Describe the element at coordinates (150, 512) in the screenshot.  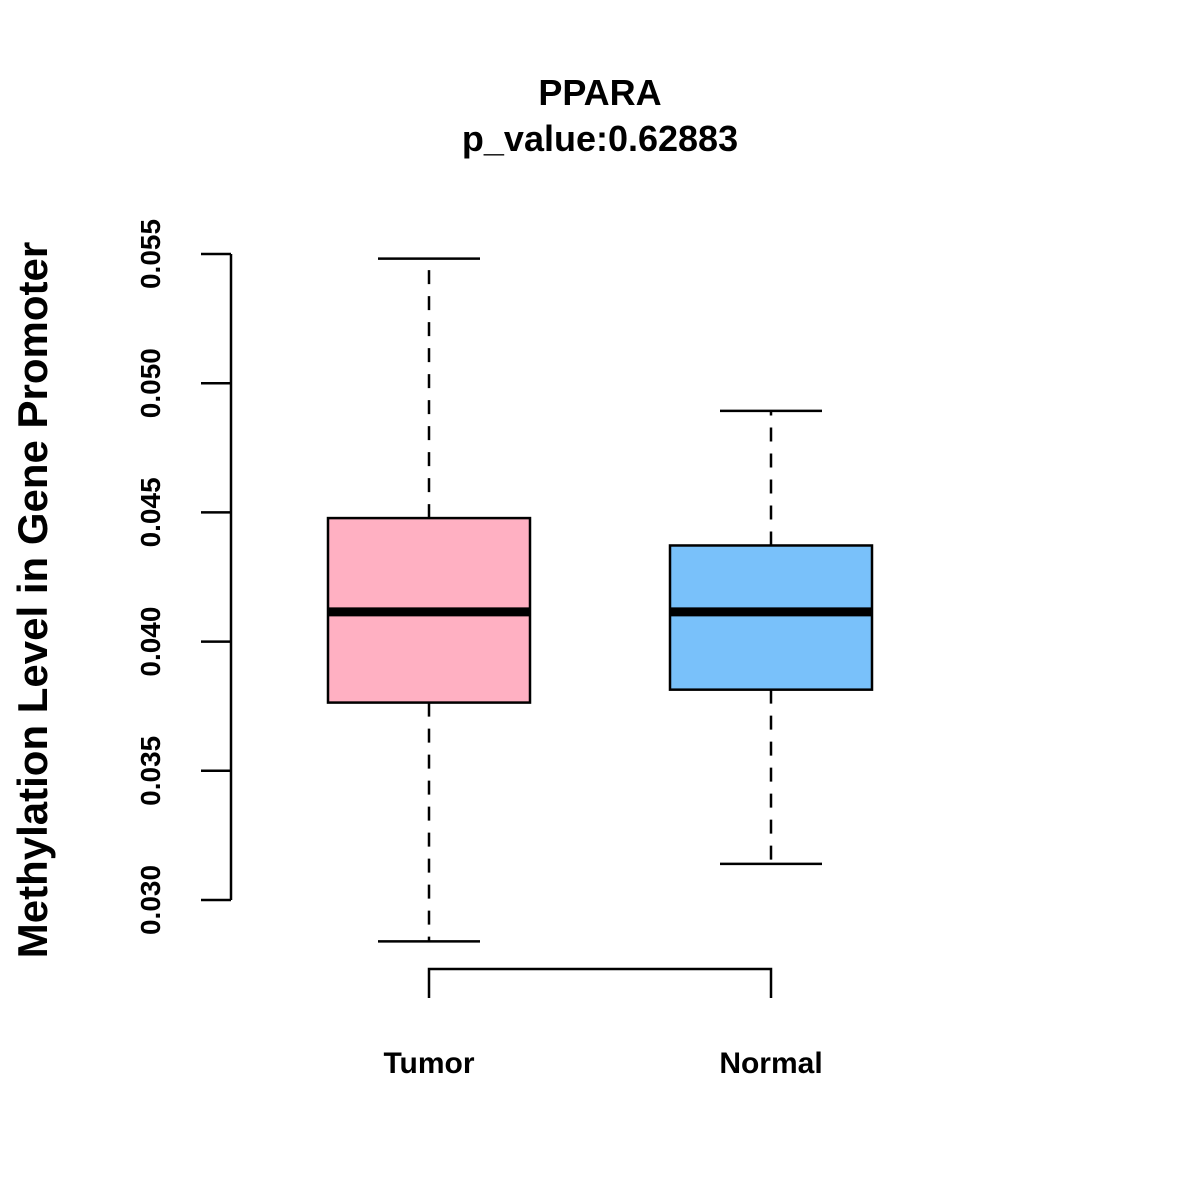
I see `y-tick-label: 0.045` at that location.